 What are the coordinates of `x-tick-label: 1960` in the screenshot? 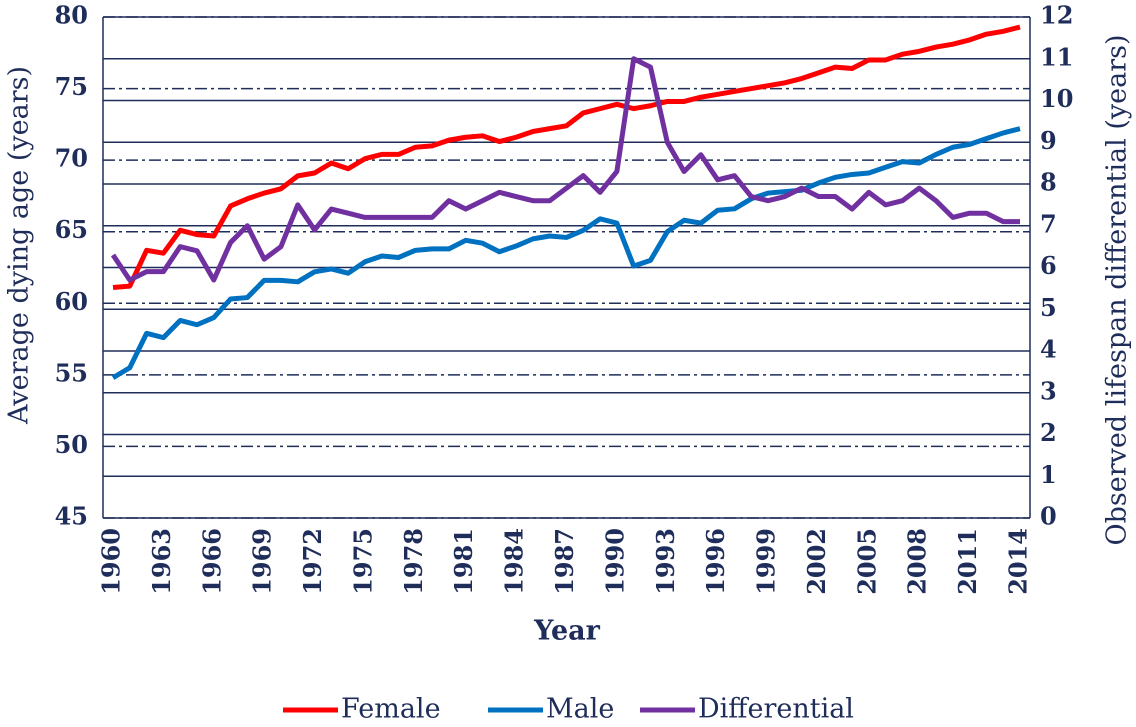 It's located at (111, 561).